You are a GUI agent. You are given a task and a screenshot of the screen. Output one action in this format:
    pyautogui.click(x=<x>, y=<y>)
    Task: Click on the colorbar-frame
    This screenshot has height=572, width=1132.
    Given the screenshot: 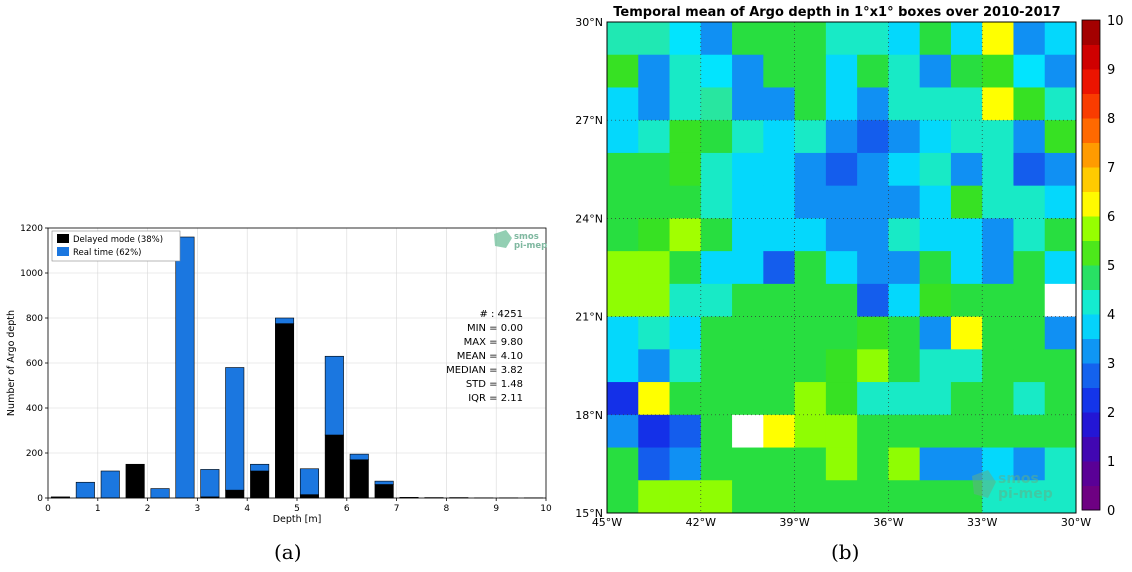 What is the action you would take?
    pyautogui.click(x=1091, y=265)
    